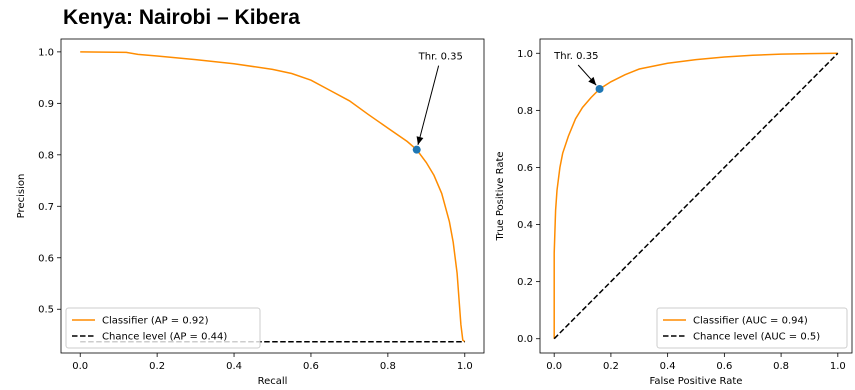 The width and height of the screenshot is (855, 390). I want to click on pr-x-axis-label: Recall, so click(273, 381).